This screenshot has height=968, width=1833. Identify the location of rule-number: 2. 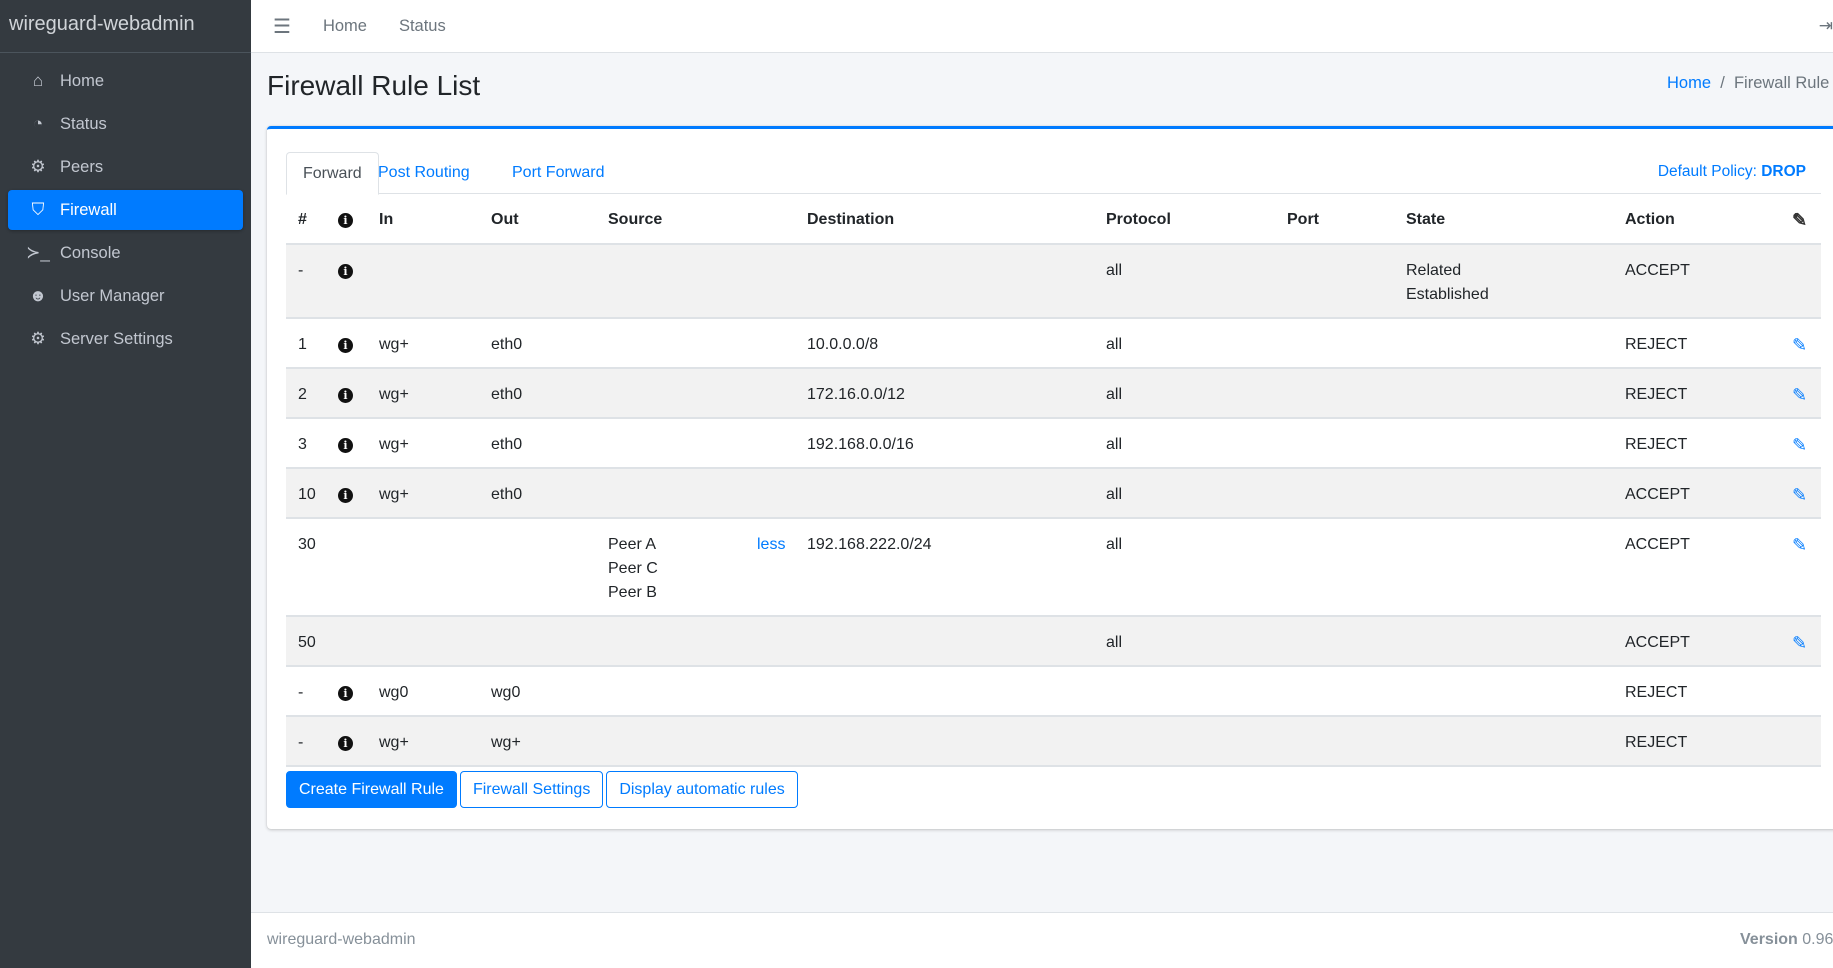
(302, 394).